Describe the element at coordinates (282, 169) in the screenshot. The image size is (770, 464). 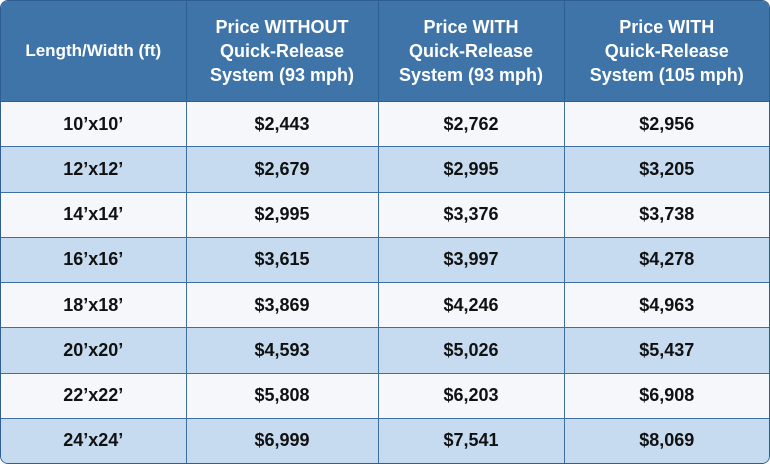
I see `price-without-93-cell: $2,679` at that location.